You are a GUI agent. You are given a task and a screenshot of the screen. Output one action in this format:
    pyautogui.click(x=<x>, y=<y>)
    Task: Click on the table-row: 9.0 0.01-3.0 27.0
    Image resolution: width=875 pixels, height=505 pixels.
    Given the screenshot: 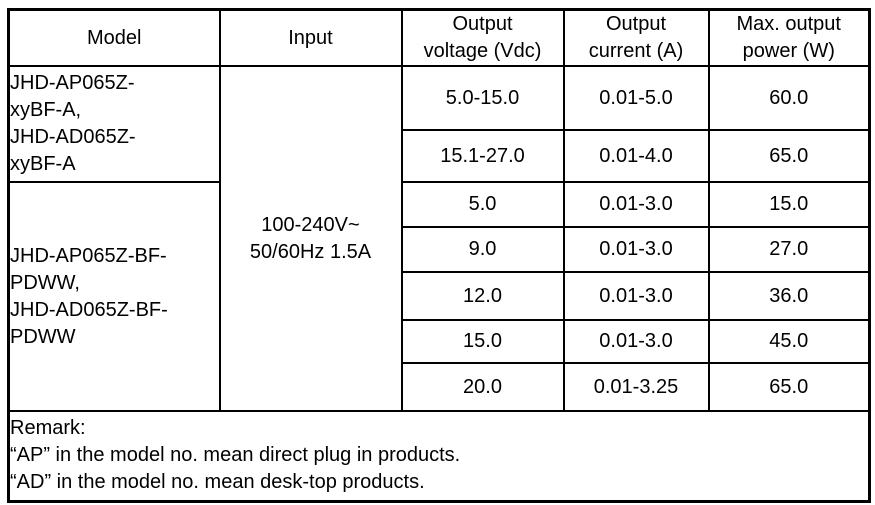 What is the action you would take?
    pyautogui.click(x=440, y=249)
    